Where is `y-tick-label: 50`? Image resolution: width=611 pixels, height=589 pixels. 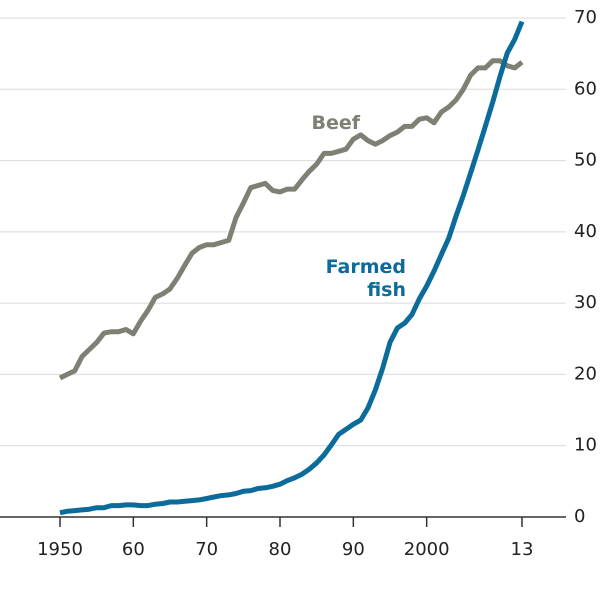
y-tick-label: 50 is located at coordinates (585, 160).